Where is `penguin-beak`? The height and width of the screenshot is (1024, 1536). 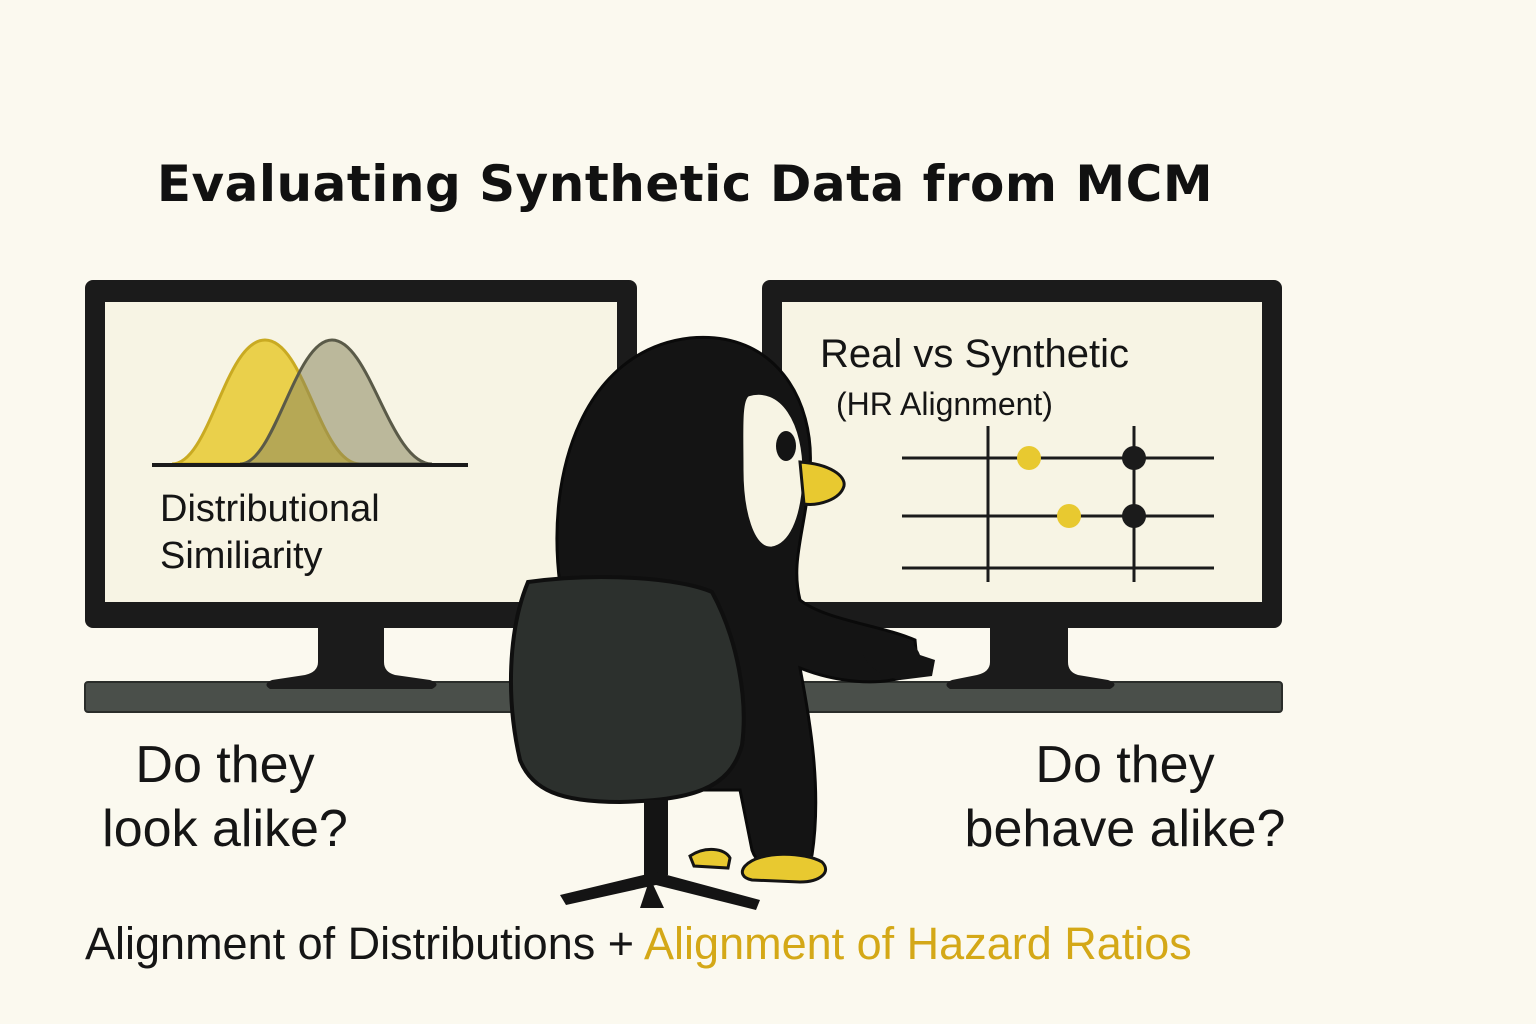
penguin-beak is located at coordinates (822, 483).